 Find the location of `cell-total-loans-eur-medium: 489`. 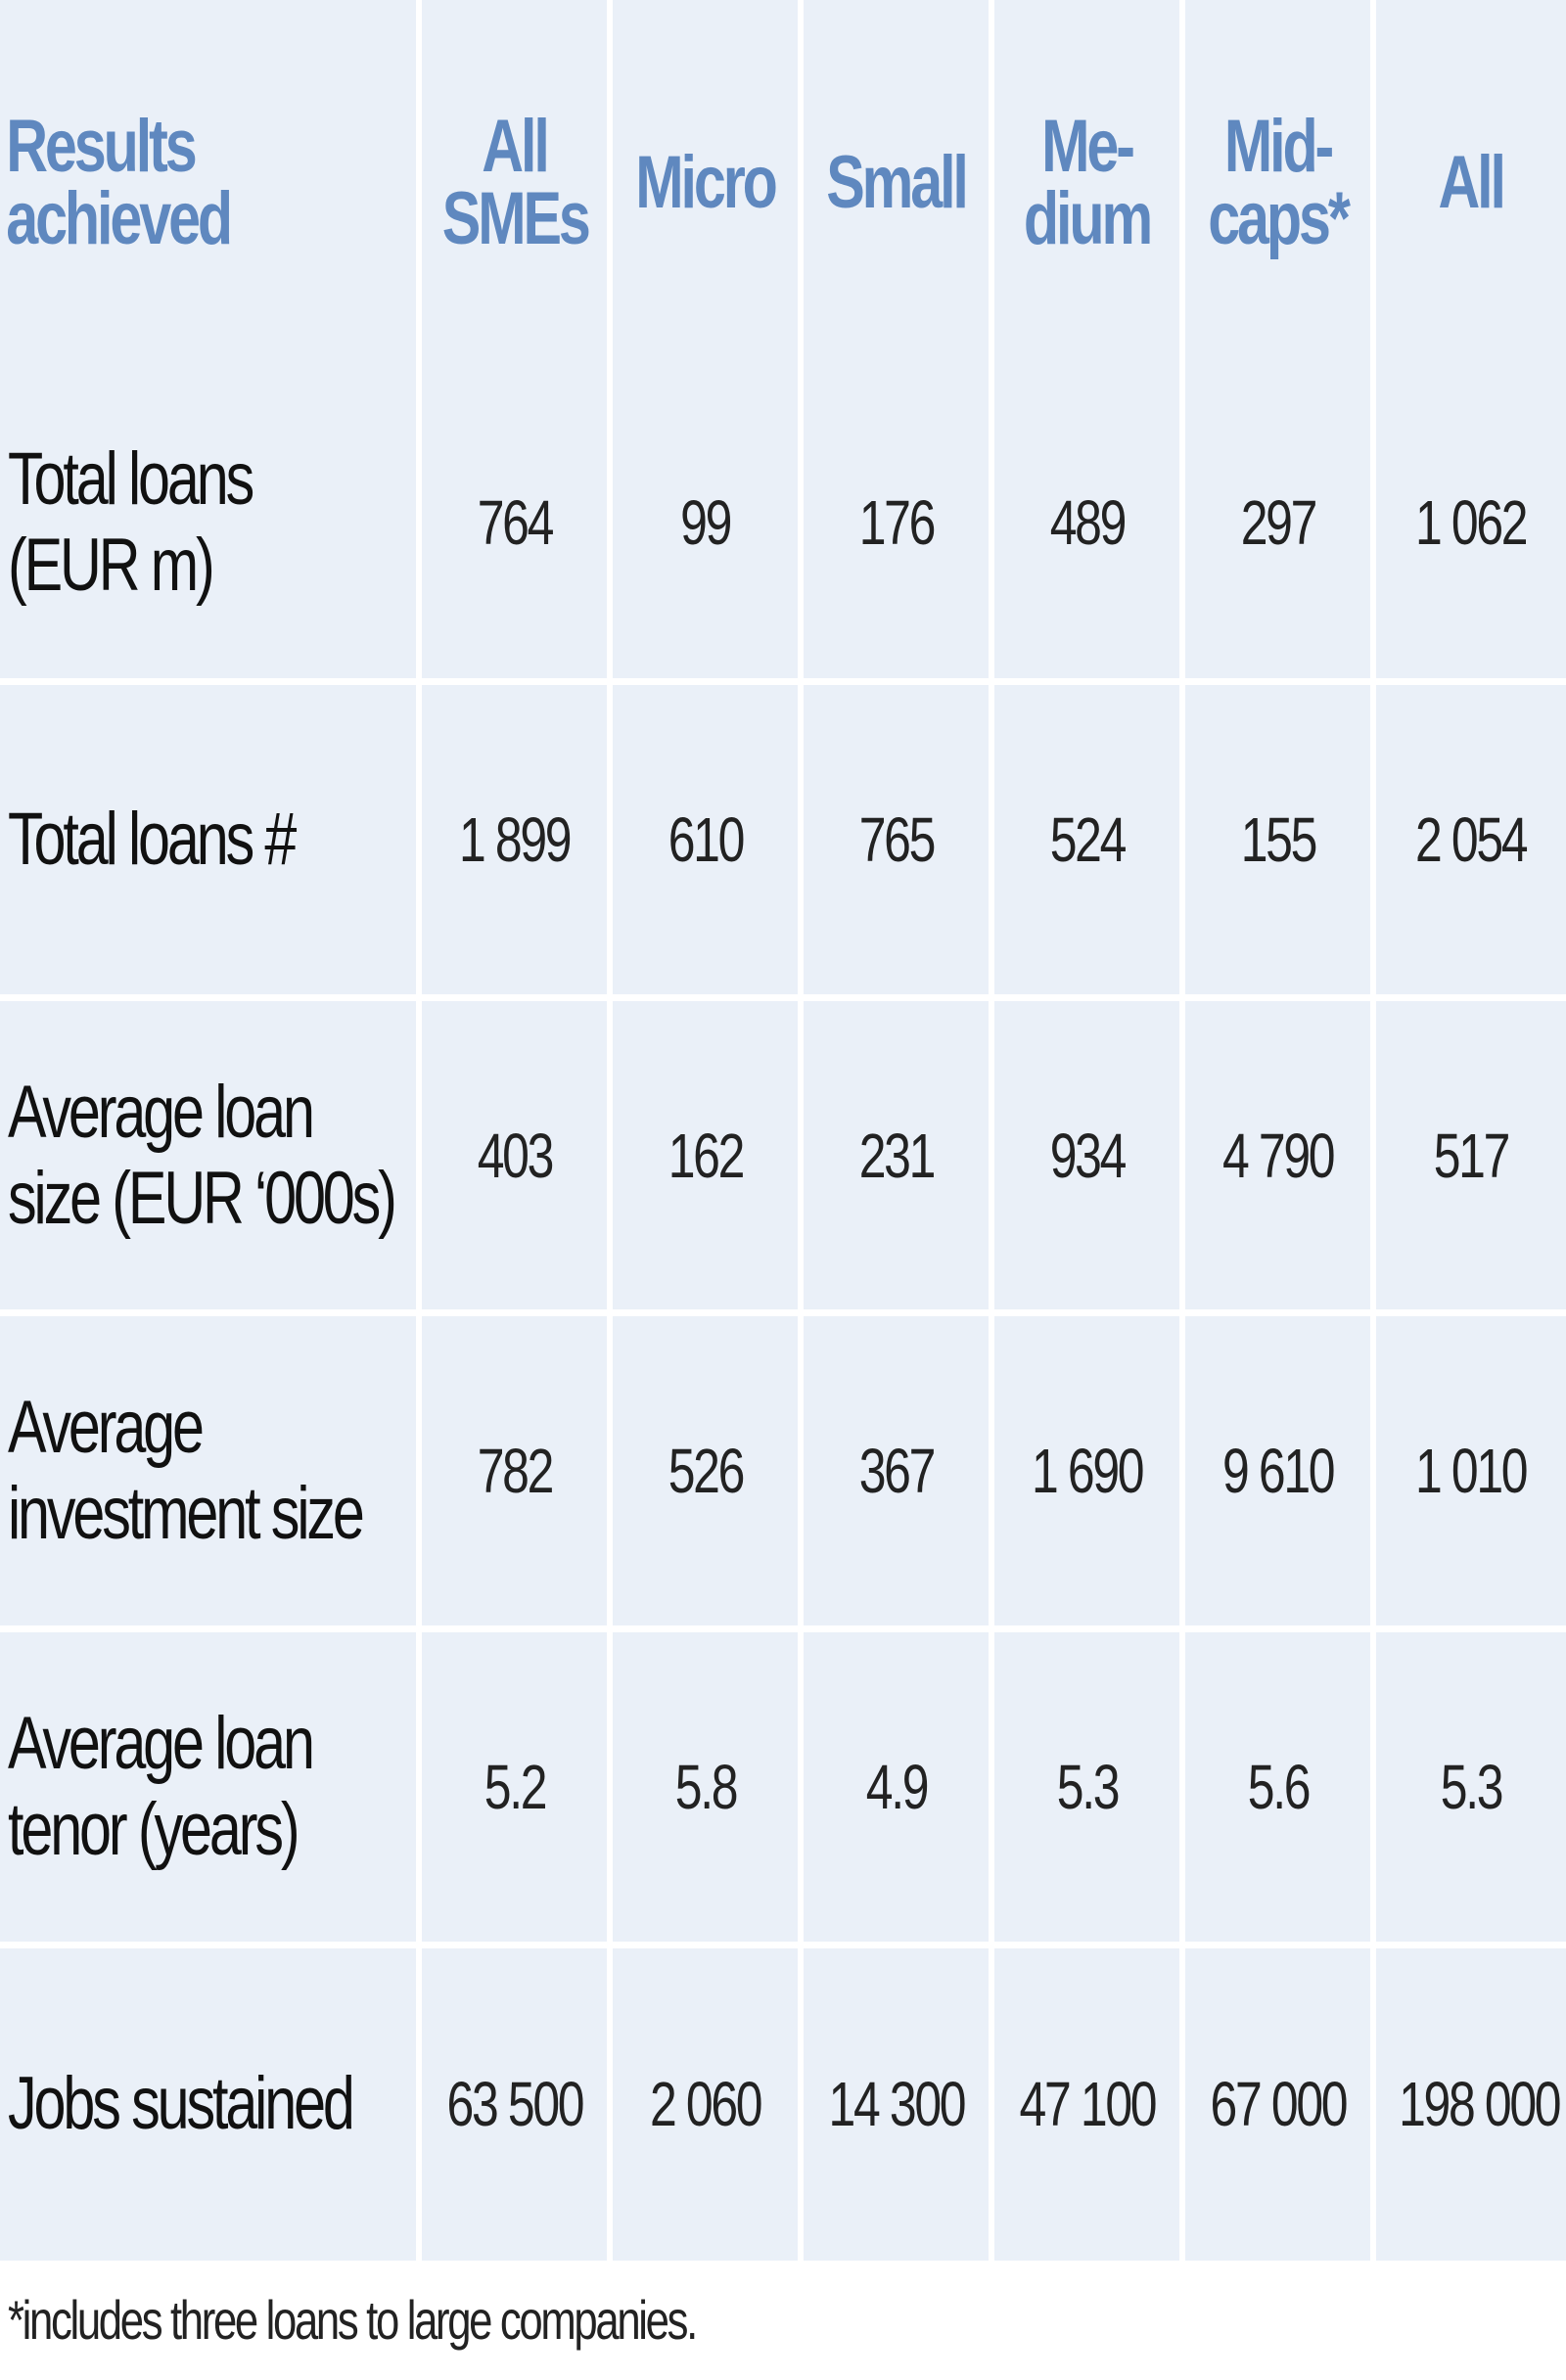

cell-total-loans-eur-medium: 489 is located at coordinates (1085, 524).